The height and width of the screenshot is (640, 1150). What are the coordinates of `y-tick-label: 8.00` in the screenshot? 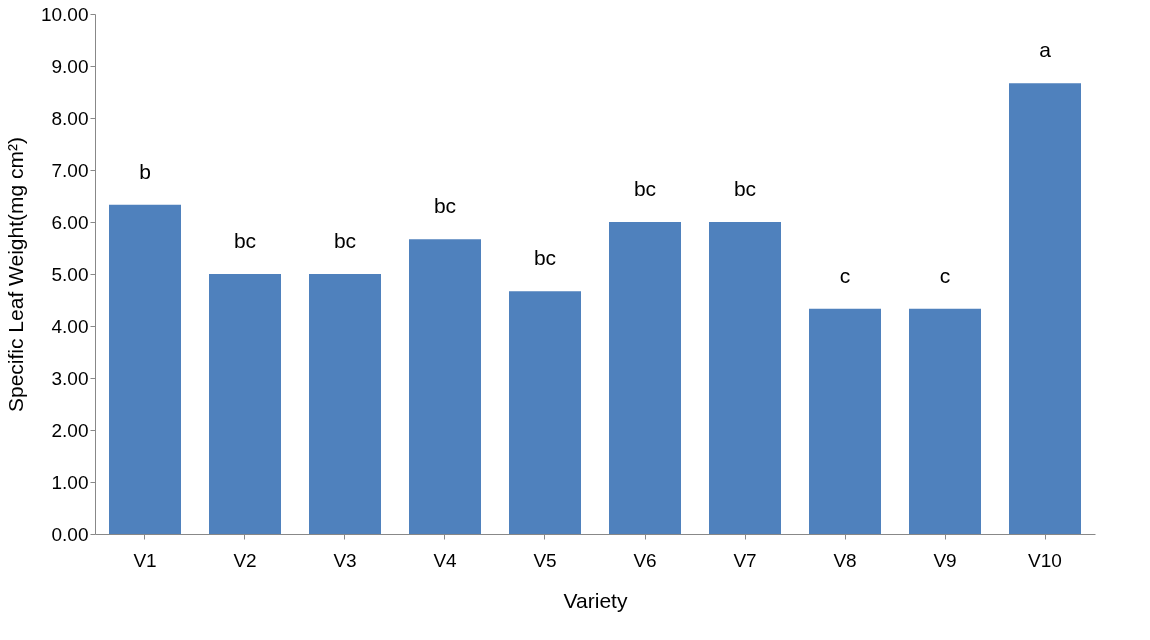 It's located at (70, 118).